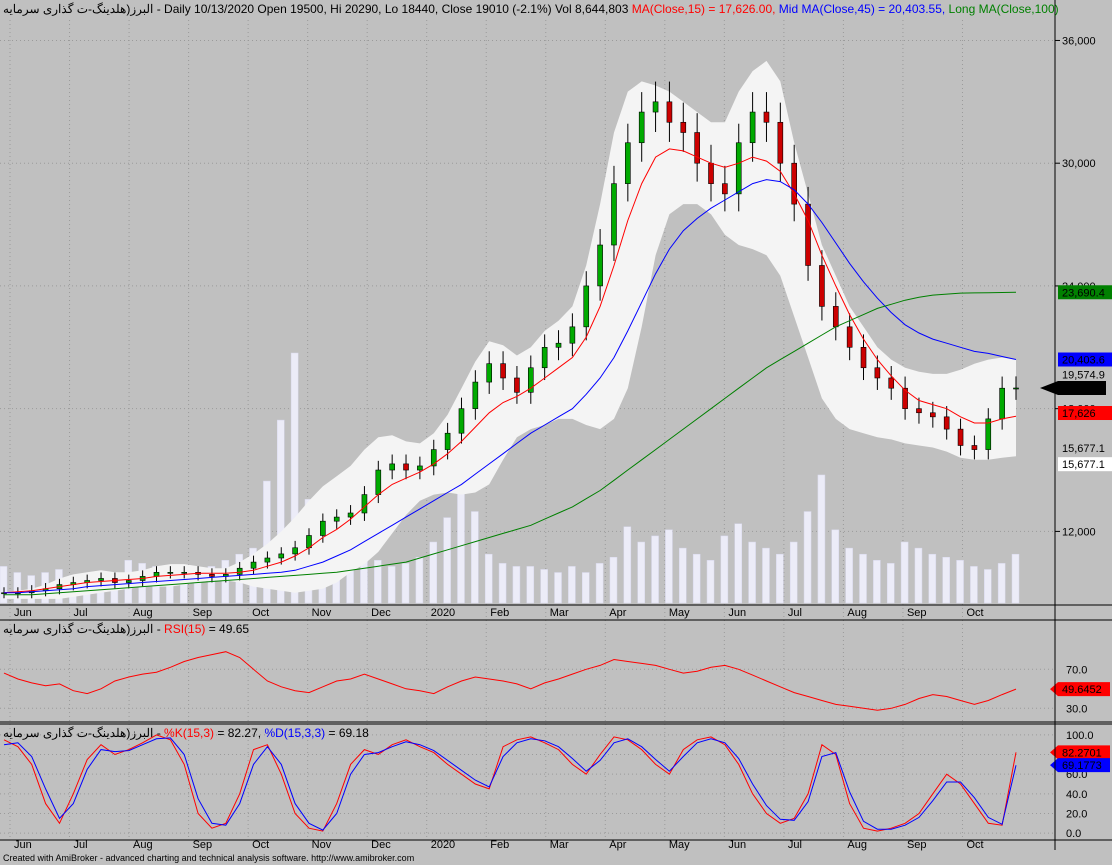  Describe the element at coordinates (78, 629) in the screenshot. I see `rsi-symbol: البرز(هلدینگ-ت گذاری سرمایه` at that location.